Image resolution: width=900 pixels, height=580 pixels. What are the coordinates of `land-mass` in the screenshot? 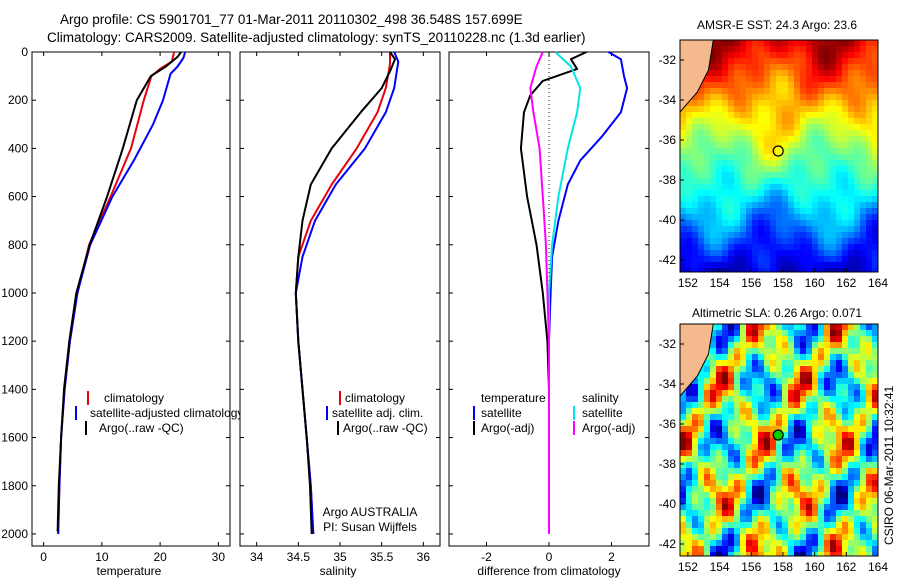 It's located at (697, 360).